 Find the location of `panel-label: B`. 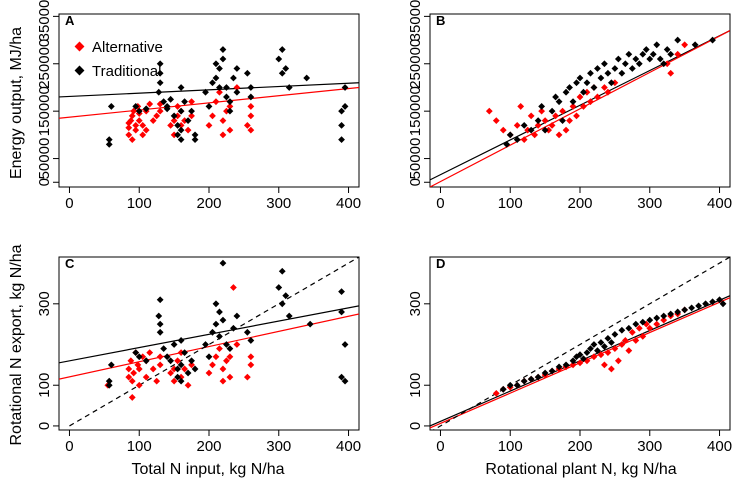

panel-label: B is located at coordinates (440, 20).